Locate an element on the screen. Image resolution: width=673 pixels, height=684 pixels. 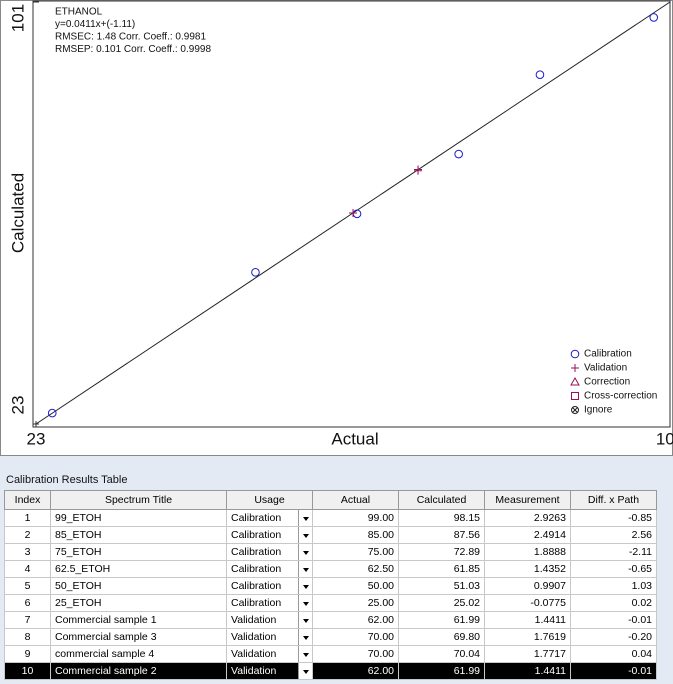
table-cell: 2.9263 is located at coordinates (527, 518).